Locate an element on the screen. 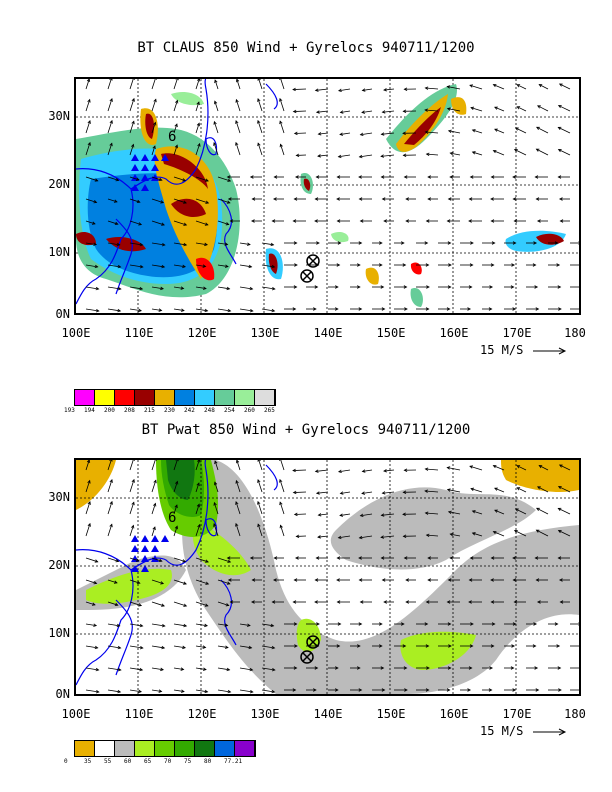 This screenshot has height=792, width=612. panel1-reference-vector: 15 M/S is located at coordinates (525, 350).